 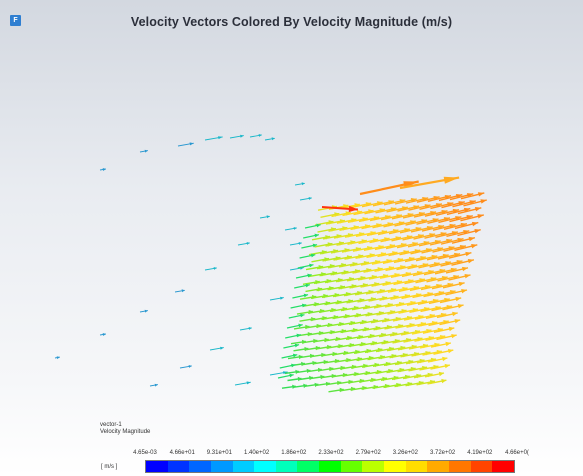 I want to click on colorbar-units: [ m/s ], so click(x=109, y=467).